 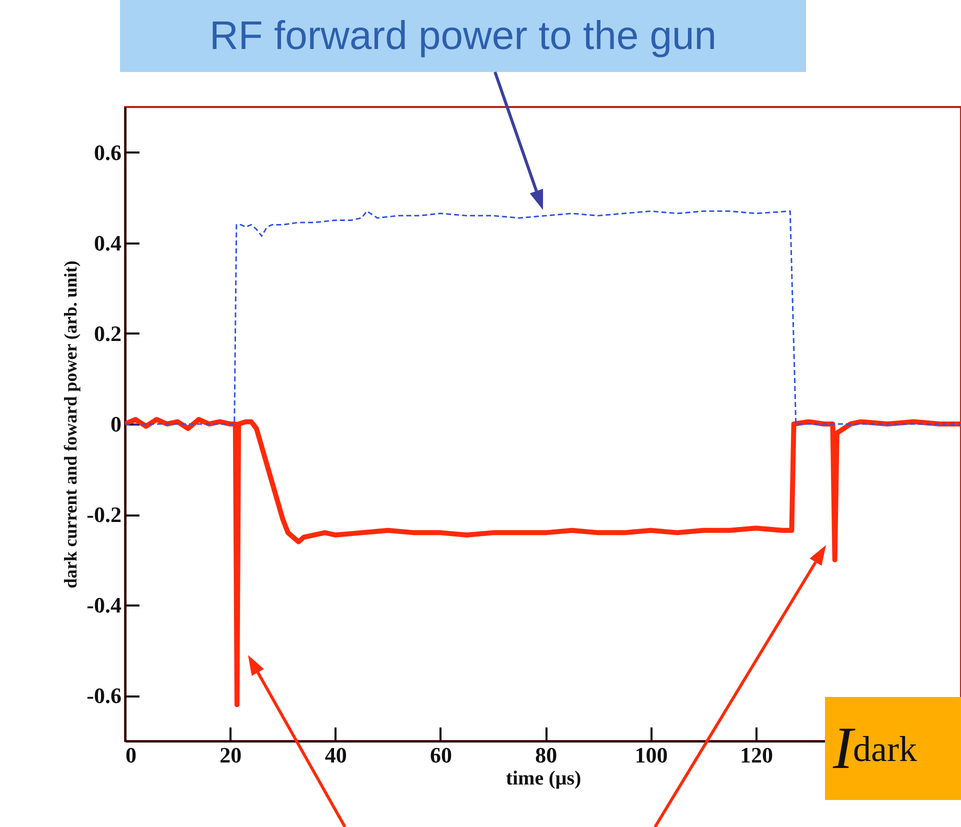 I want to click on y-axis-title: dark current and foward power (arb. unit), so click(x=70, y=424).